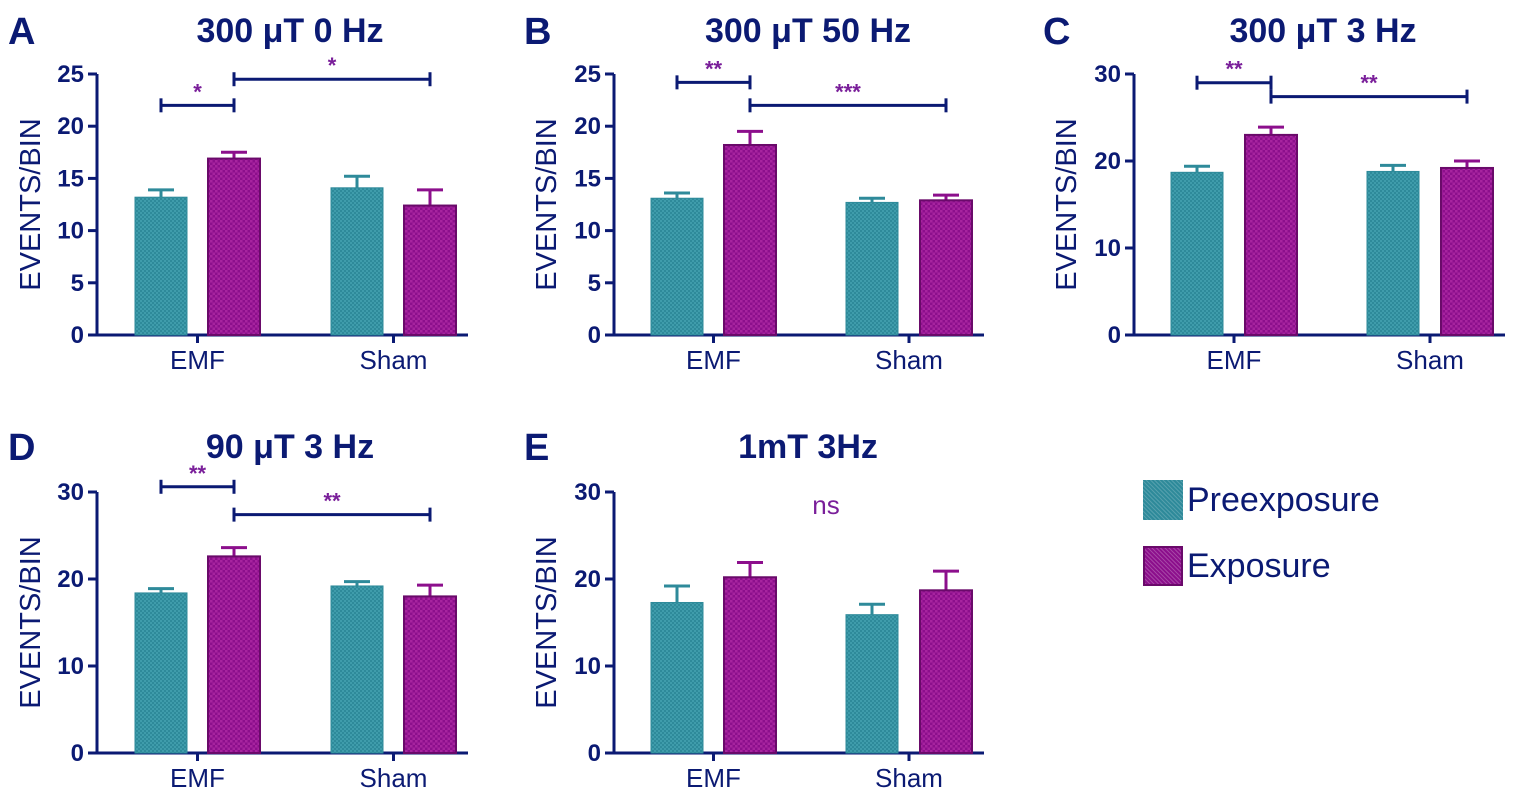 The height and width of the screenshot is (800, 1539). I want to click on panel-e-category-label: EMF, so click(713, 778).